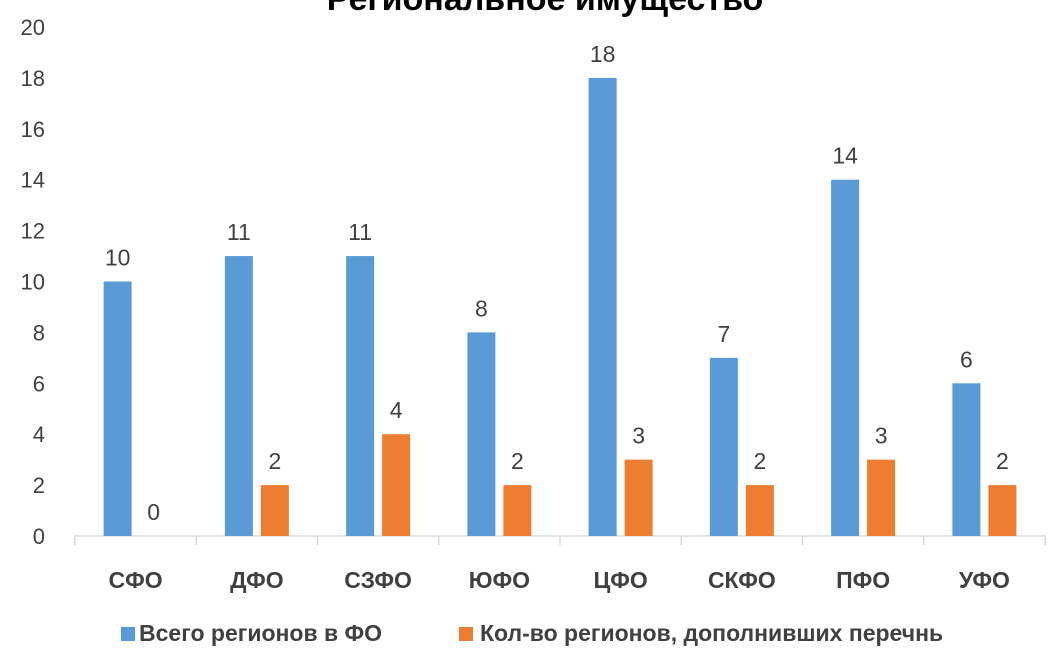  Describe the element at coordinates (39, 332) in the screenshot. I see `y-tick-label: 8` at that location.